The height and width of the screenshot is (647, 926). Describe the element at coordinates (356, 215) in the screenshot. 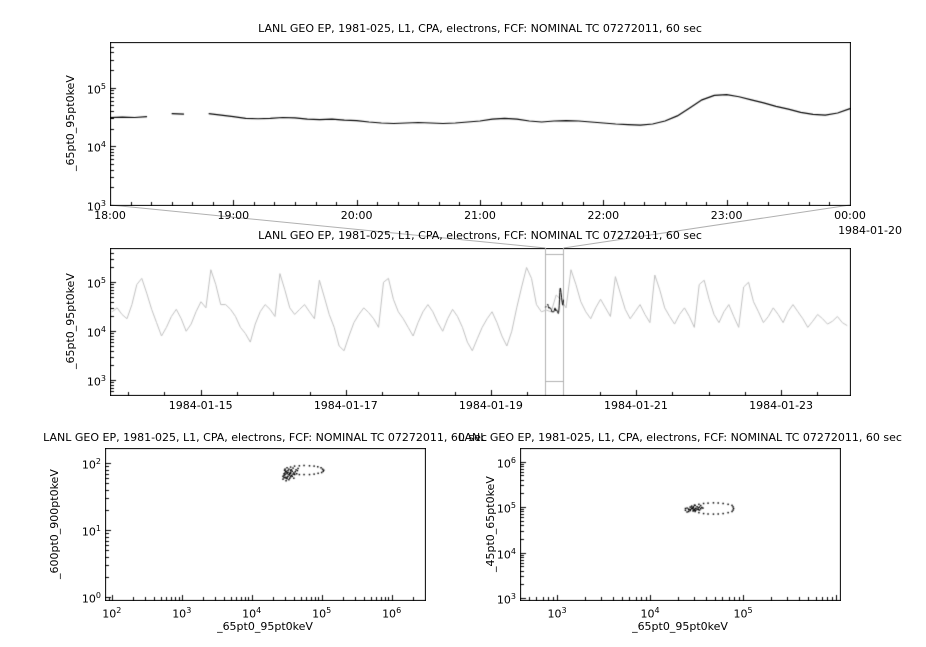

I see `x-tick-label: 20:00` at that location.